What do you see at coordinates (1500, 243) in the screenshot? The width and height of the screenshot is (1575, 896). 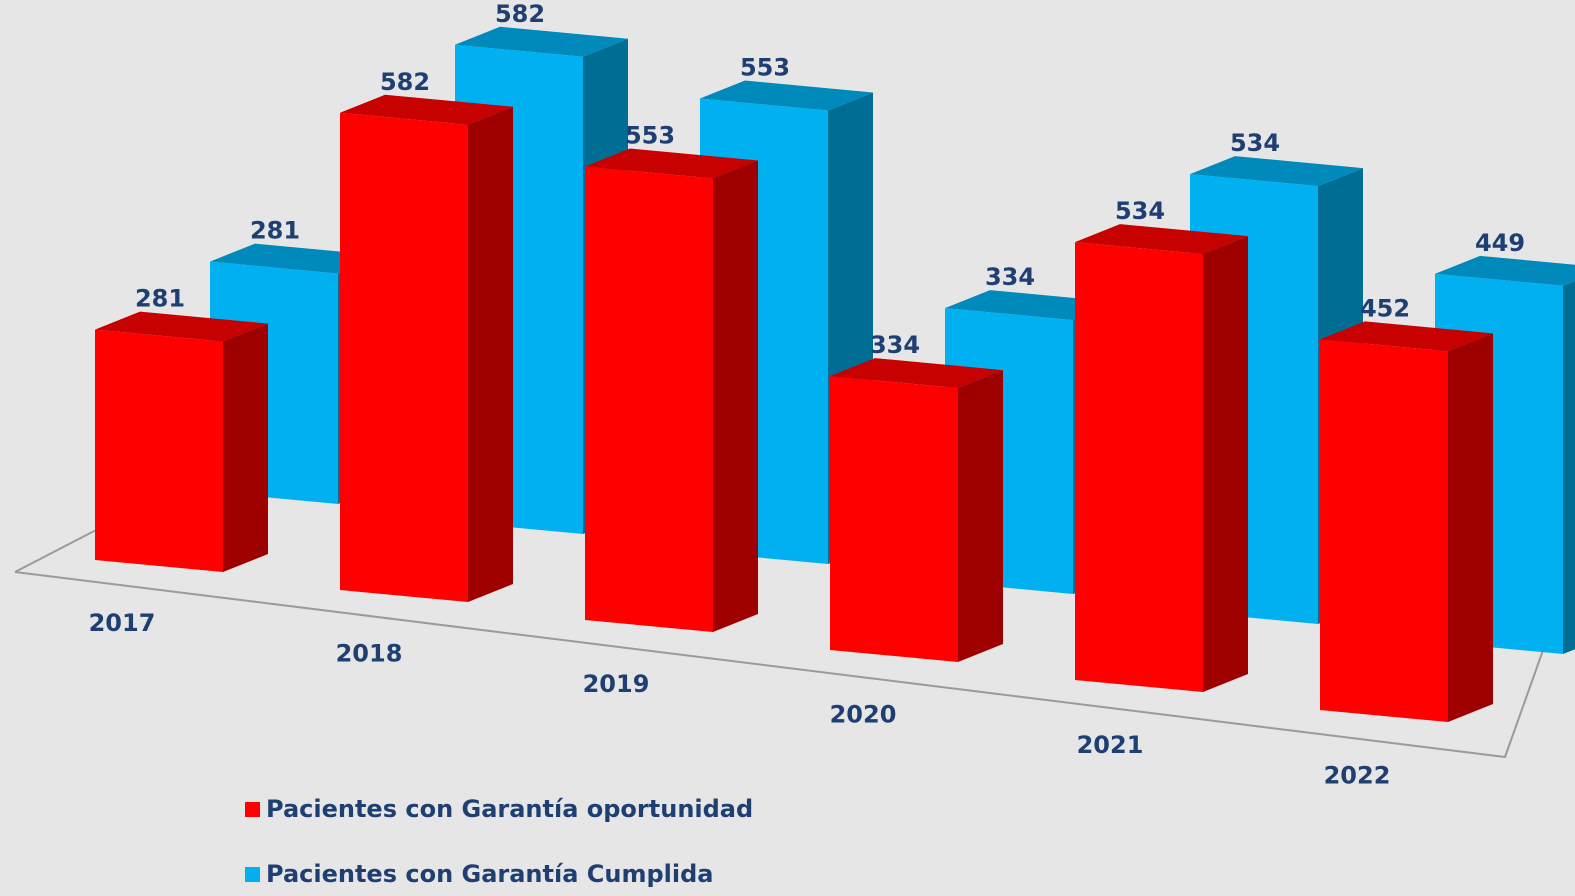 I see `value-label: 449` at bounding box center [1500, 243].